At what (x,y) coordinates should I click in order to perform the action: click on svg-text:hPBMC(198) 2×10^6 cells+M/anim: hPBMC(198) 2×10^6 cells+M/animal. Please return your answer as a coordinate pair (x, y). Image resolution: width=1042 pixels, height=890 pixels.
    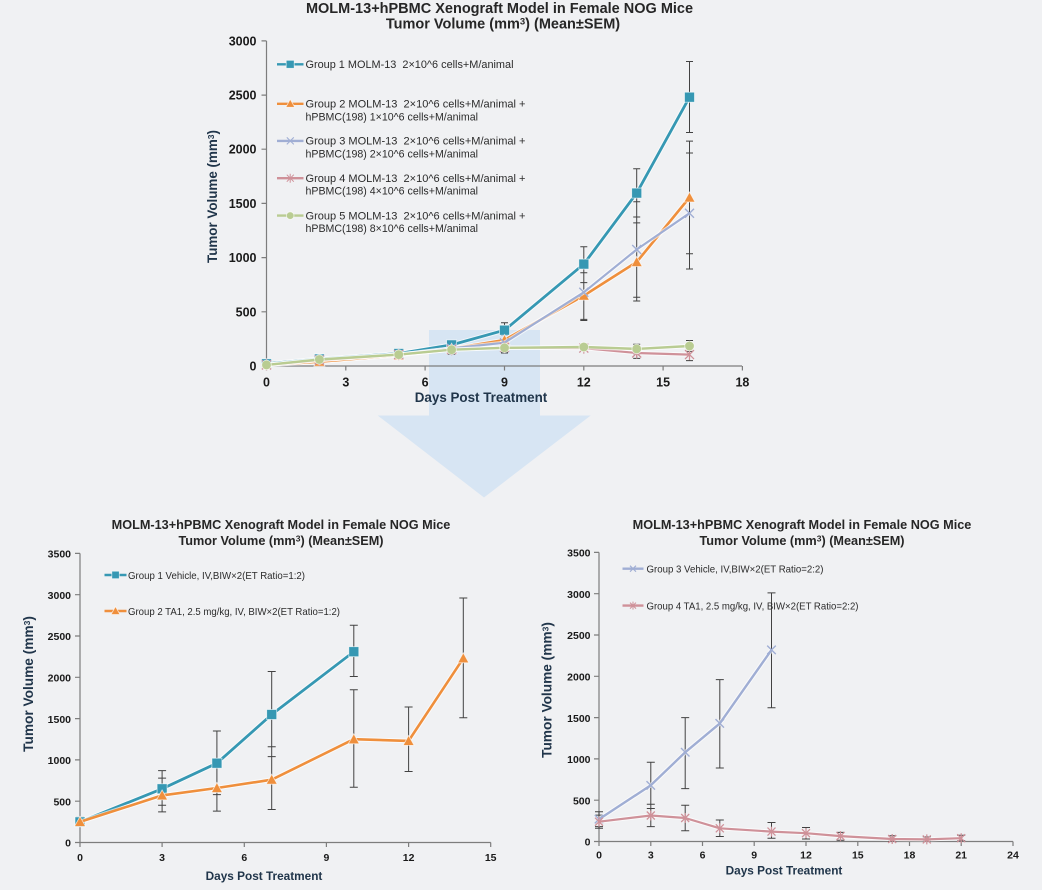
    Looking at the image, I should click on (392, 154).